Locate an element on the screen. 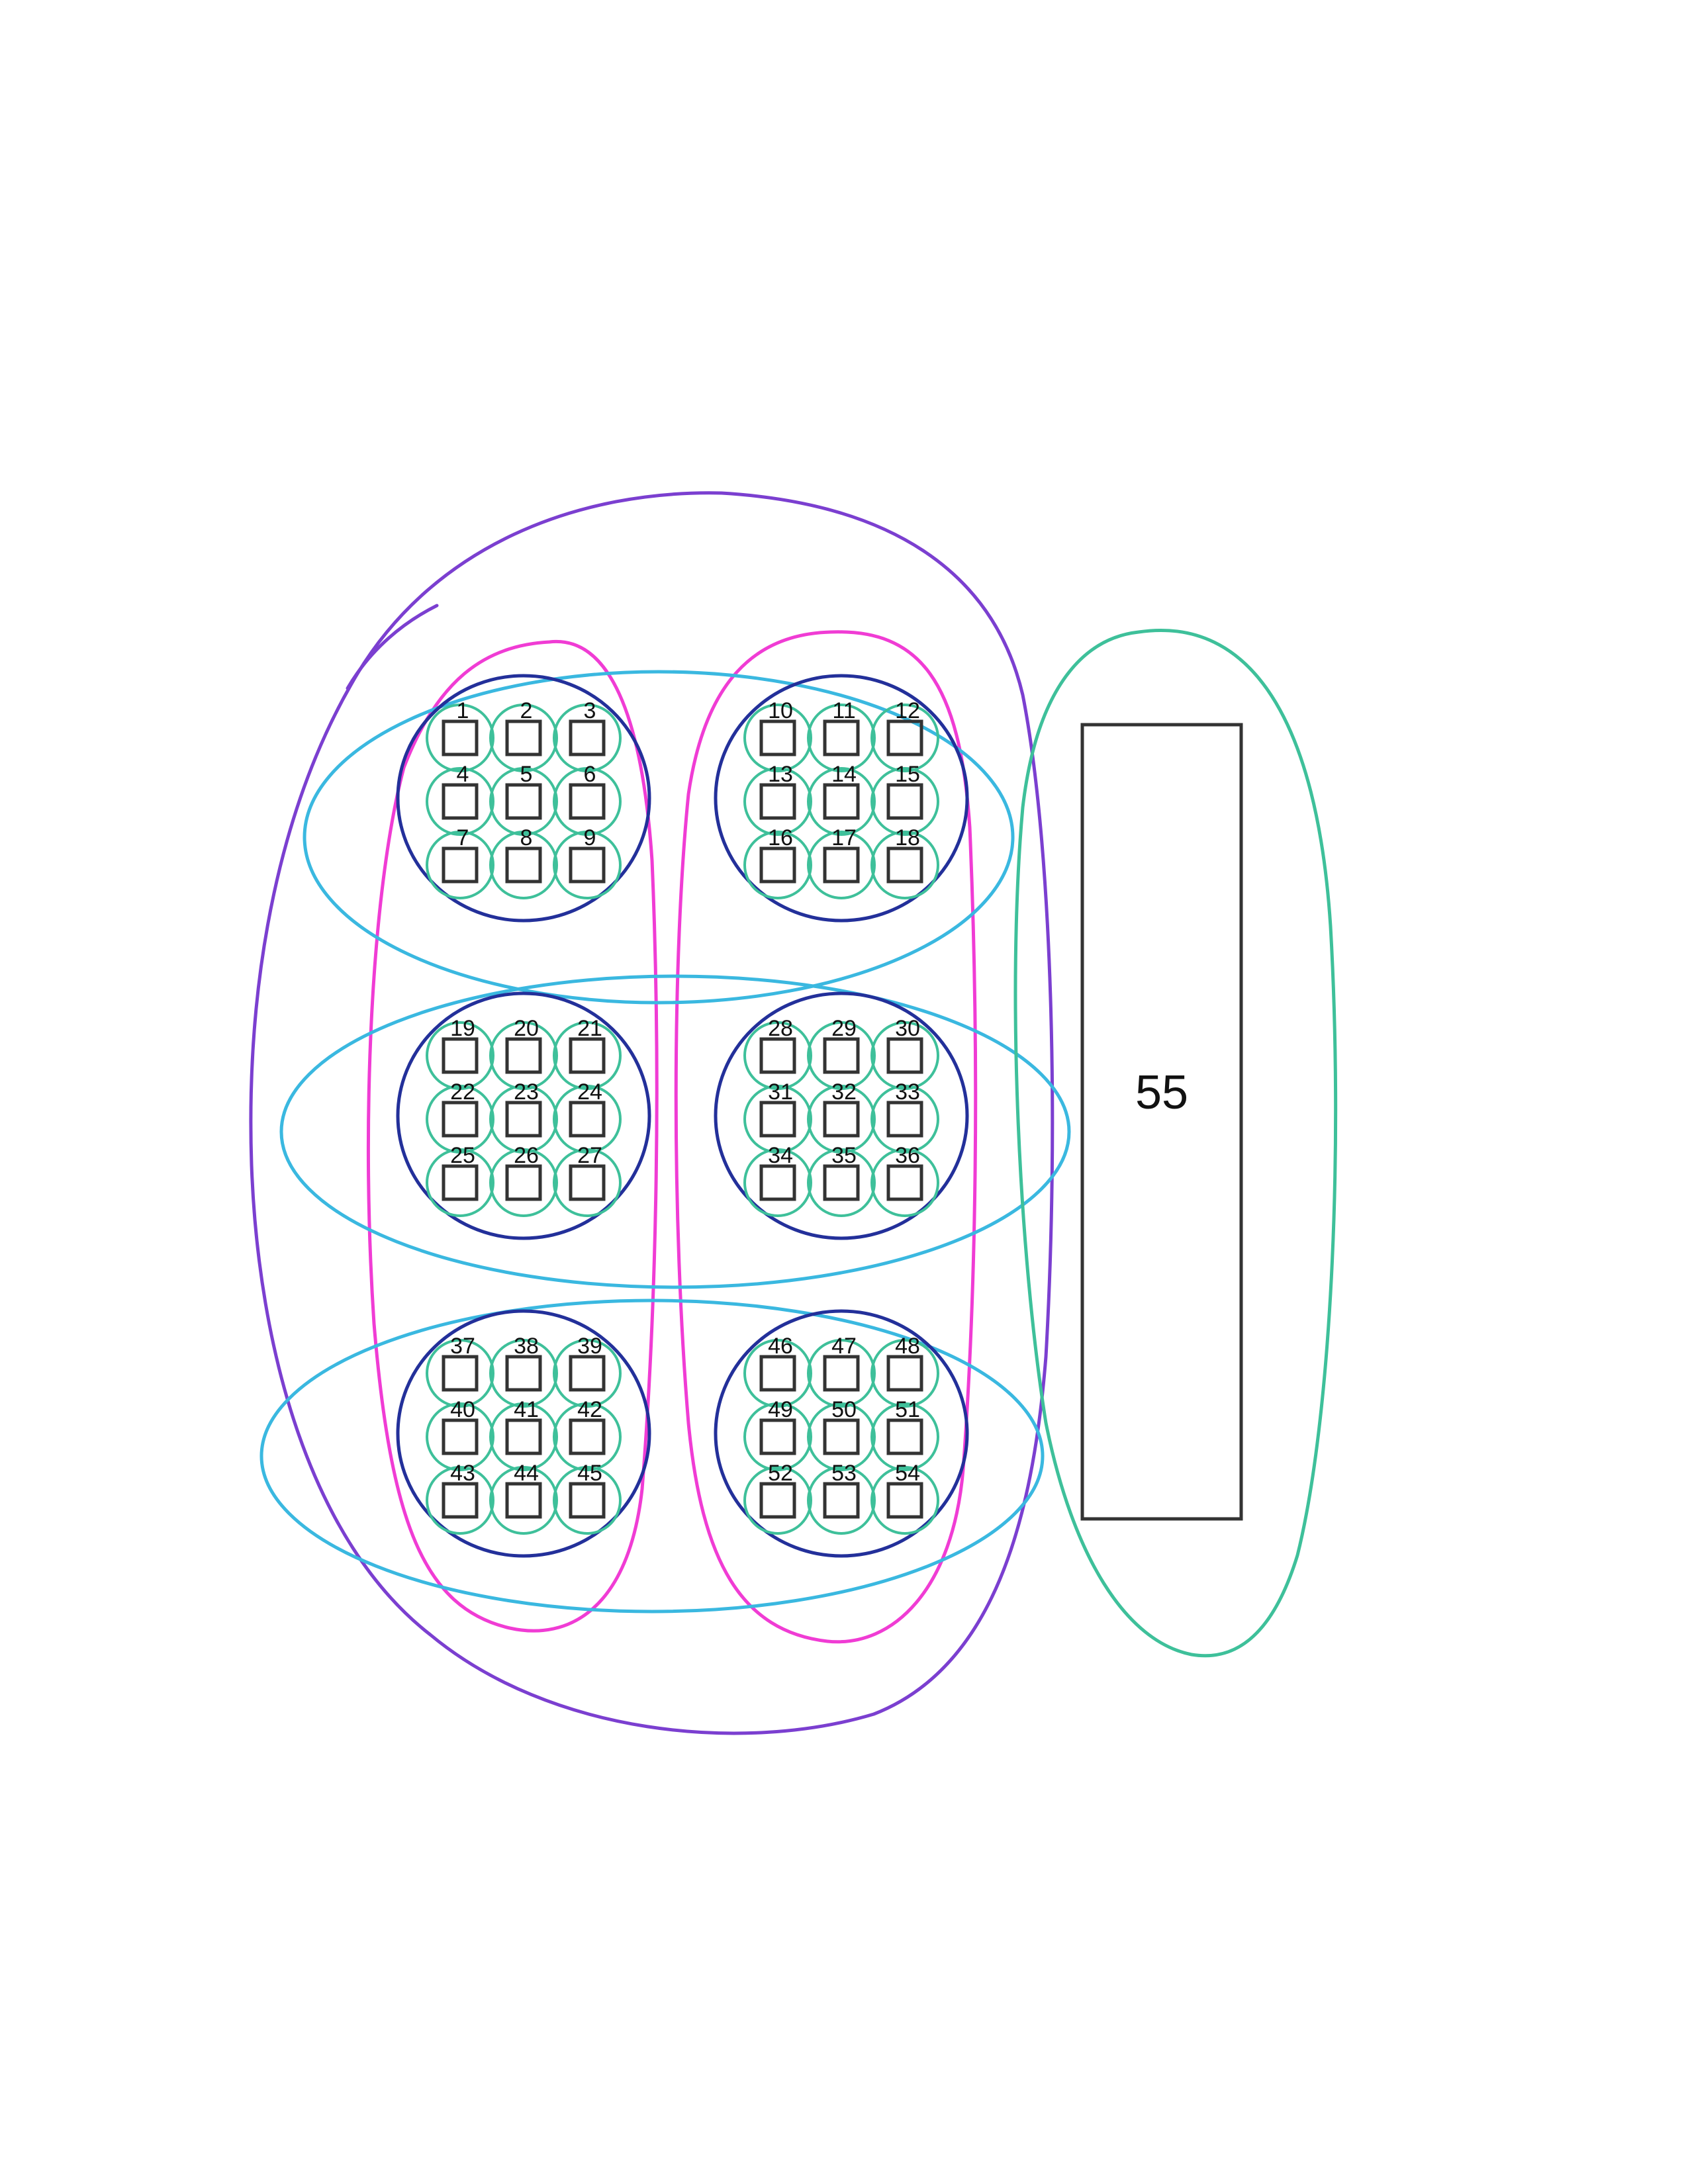 Image resolution: width=1688 pixels, height=2184 pixels. seat-number-label: 52 is located at coordinates (780, 1473).